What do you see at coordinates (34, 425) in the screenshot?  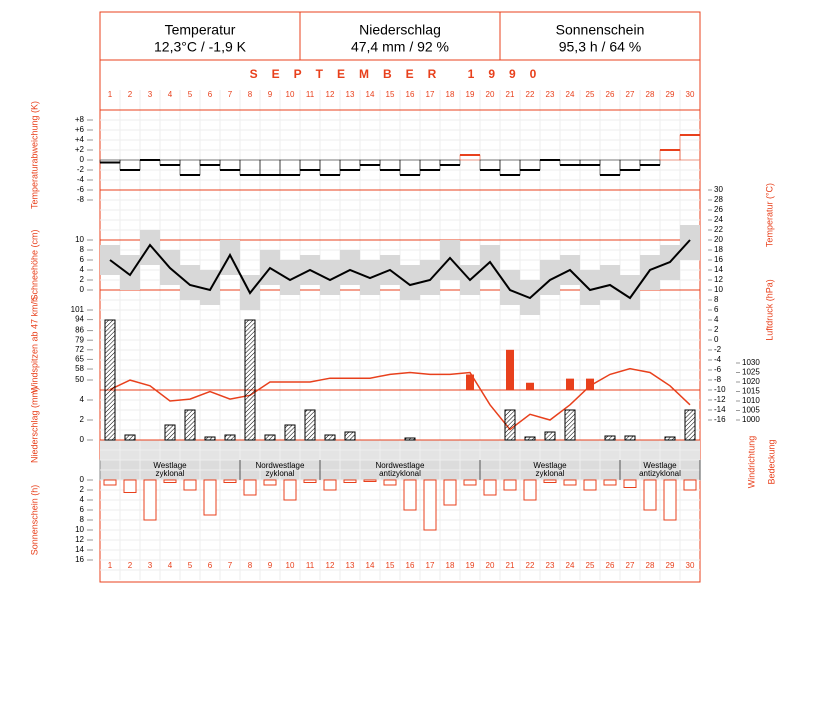 I see `axis-label: Niederschlag (mm)` at bounding box center [34, 425].